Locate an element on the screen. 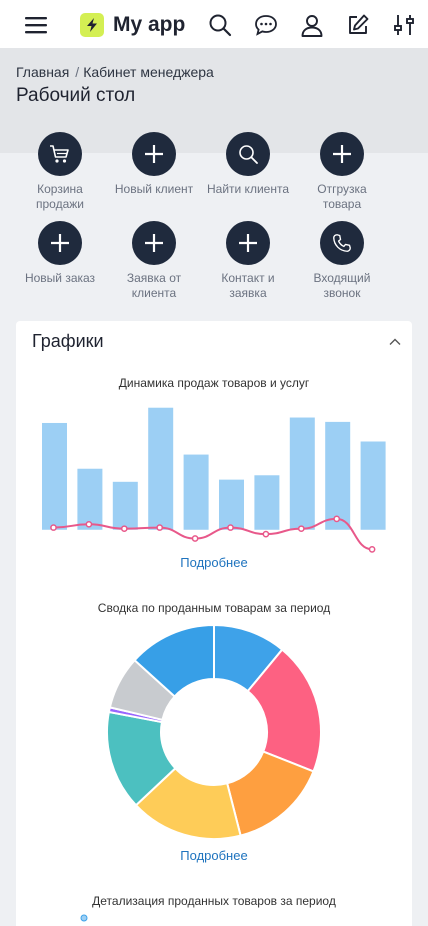 This screenshot has width=428, height=926. details-chart-title: Детализация проданных товаров за период is located at coordinates (214, 901).